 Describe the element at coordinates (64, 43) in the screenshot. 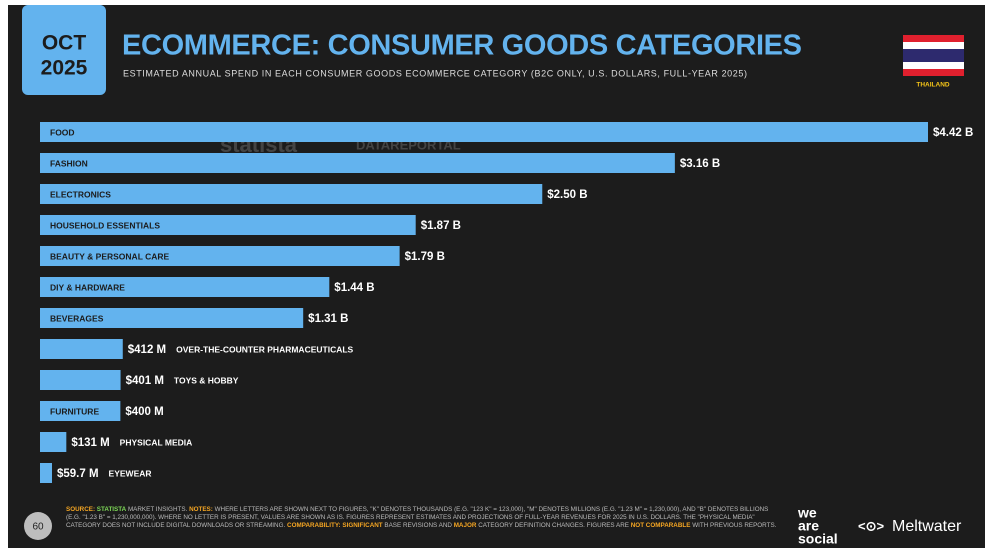

I see `date-month: OCT` at that location.